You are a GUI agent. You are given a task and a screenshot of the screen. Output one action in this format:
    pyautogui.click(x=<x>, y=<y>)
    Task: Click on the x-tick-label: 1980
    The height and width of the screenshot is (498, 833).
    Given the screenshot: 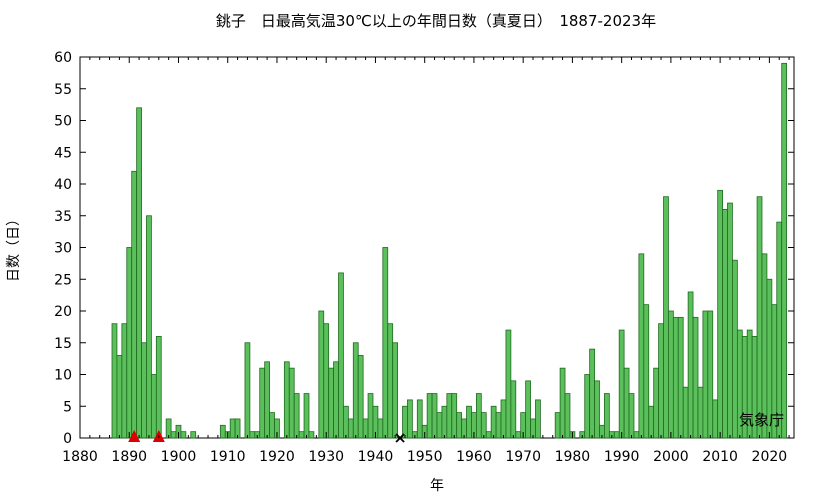 What is the action you would take?
    pyautogui.click(x=573, y=457)
    